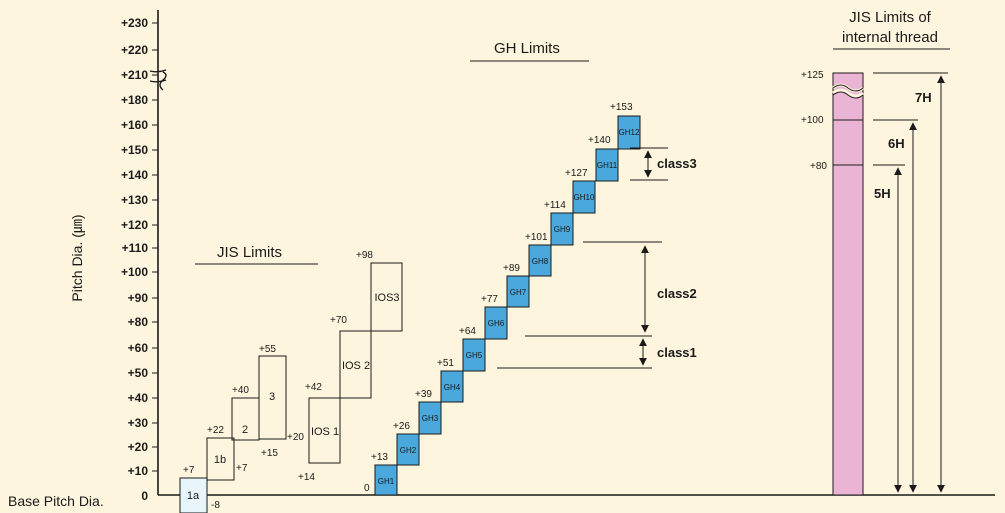 This screenshot has height=513, width=1005. Describe the element at coordinates (134, 125) in the screenshot. I see `tick-label: +160` at that location.